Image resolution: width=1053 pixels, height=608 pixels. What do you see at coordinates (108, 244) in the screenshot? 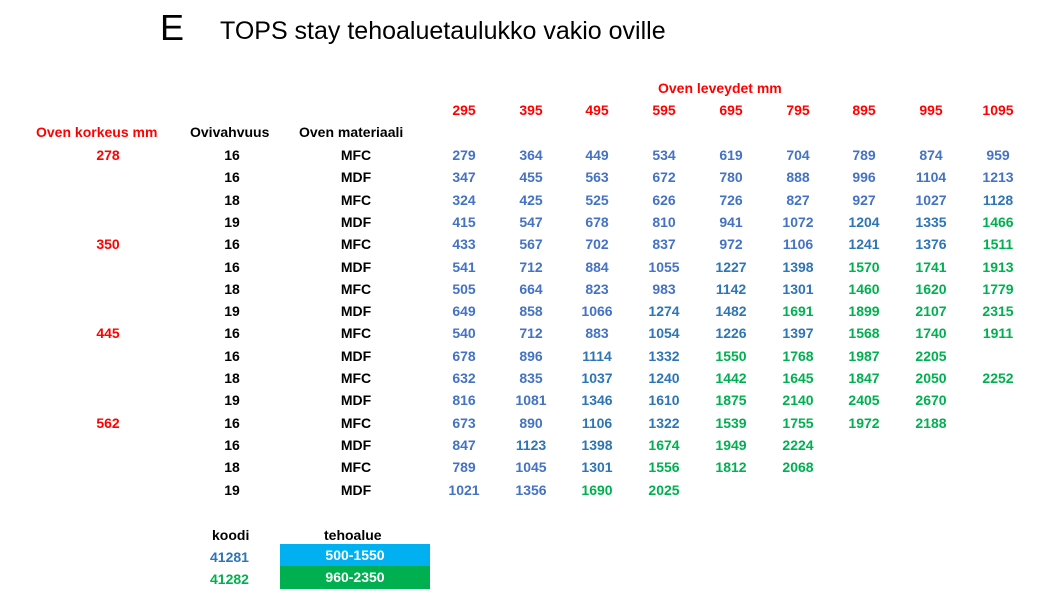
I see `door-height-cell: 350` at bounding box center [108, 244].